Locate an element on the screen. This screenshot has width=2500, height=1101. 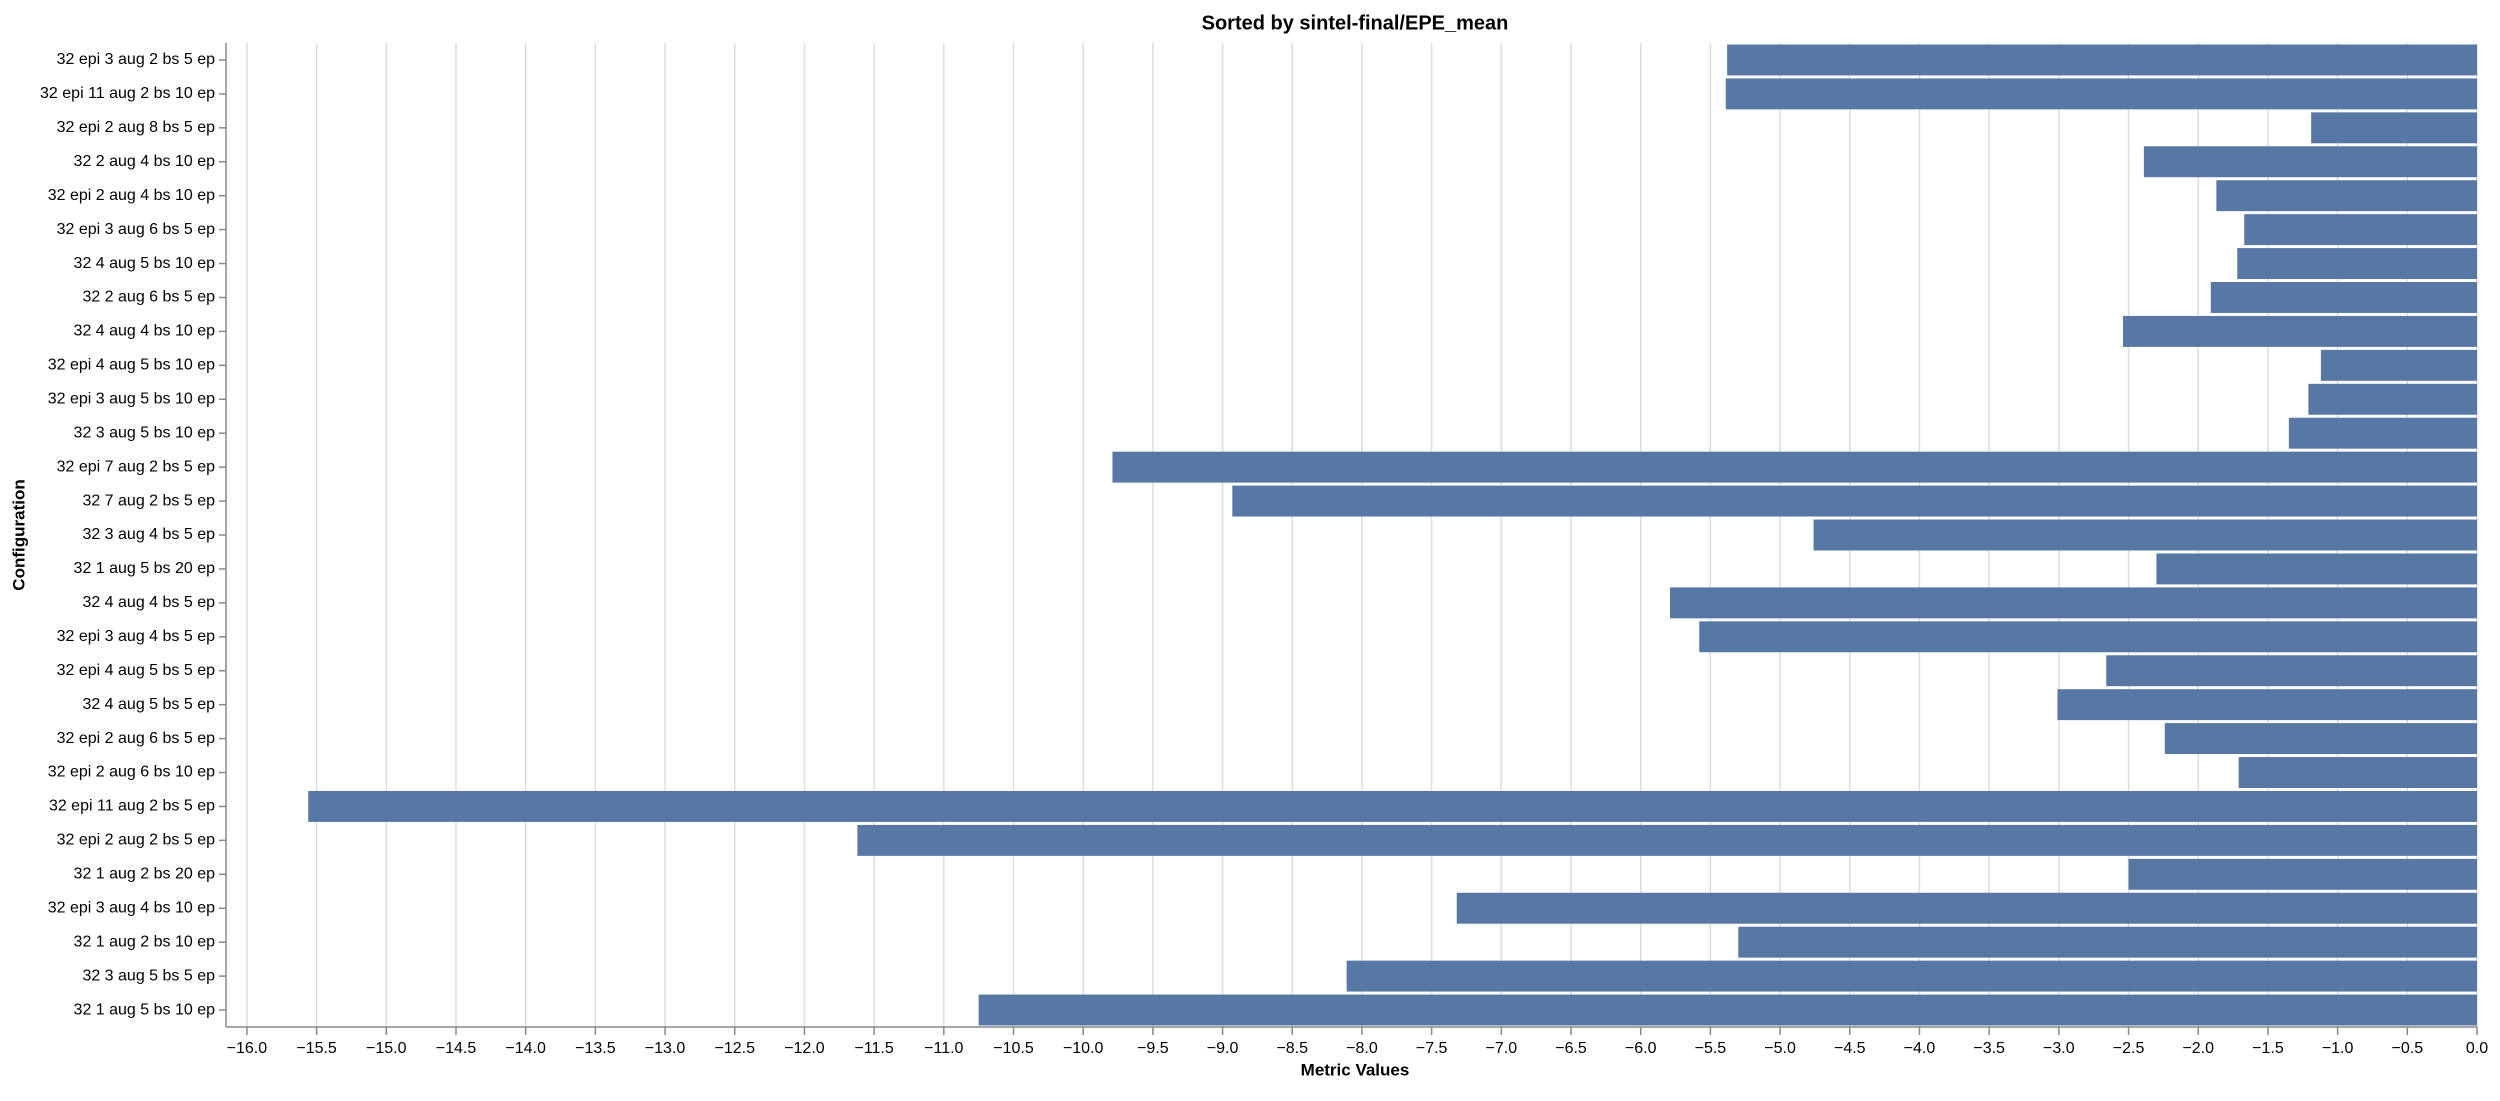
y-tick-label: 32 3 aug 5 bs 5 ep is located at coordinates (148, 975).